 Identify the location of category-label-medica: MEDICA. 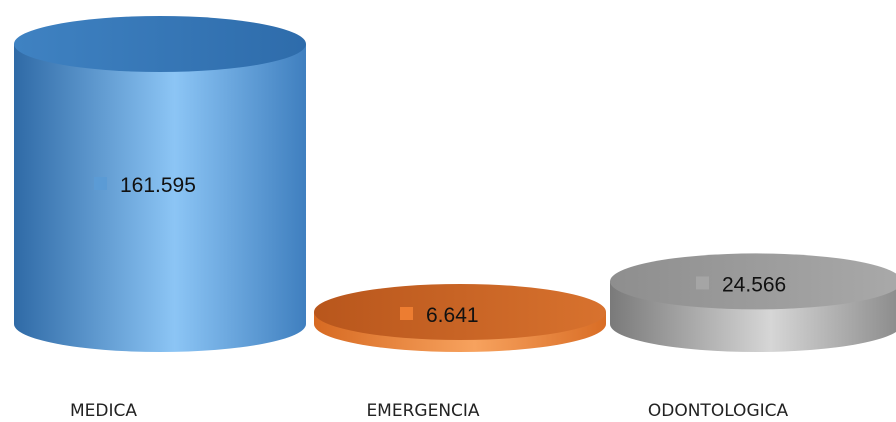
(103, 411).